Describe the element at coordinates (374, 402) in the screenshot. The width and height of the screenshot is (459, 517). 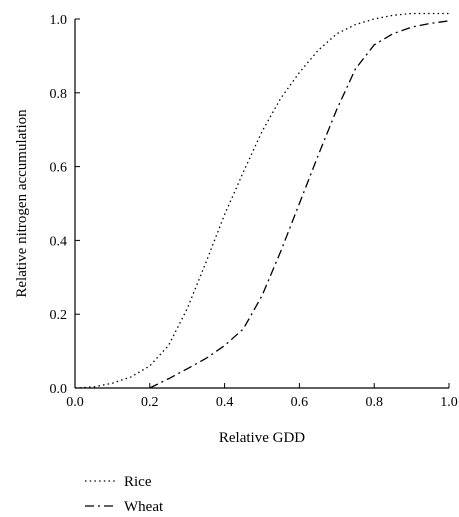
I see `x-tick-label: 0.8` at that location.